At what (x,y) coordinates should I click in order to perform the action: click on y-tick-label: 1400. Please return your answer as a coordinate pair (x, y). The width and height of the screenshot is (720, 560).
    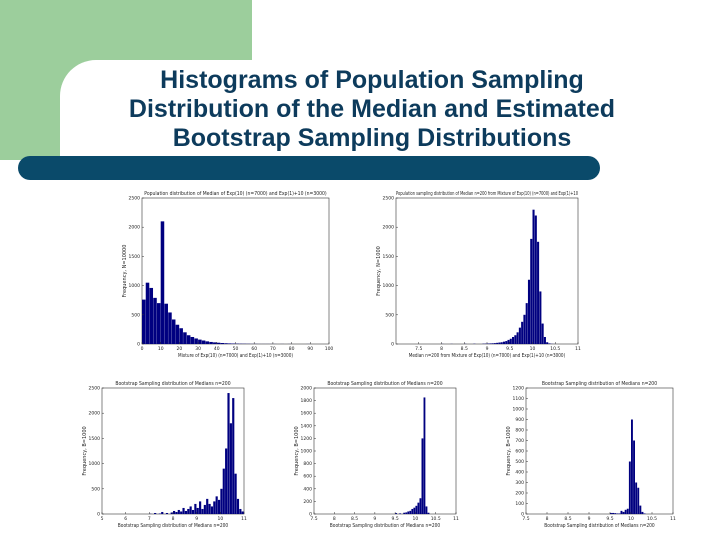
    Looking at the image, I should click on (307, 426).